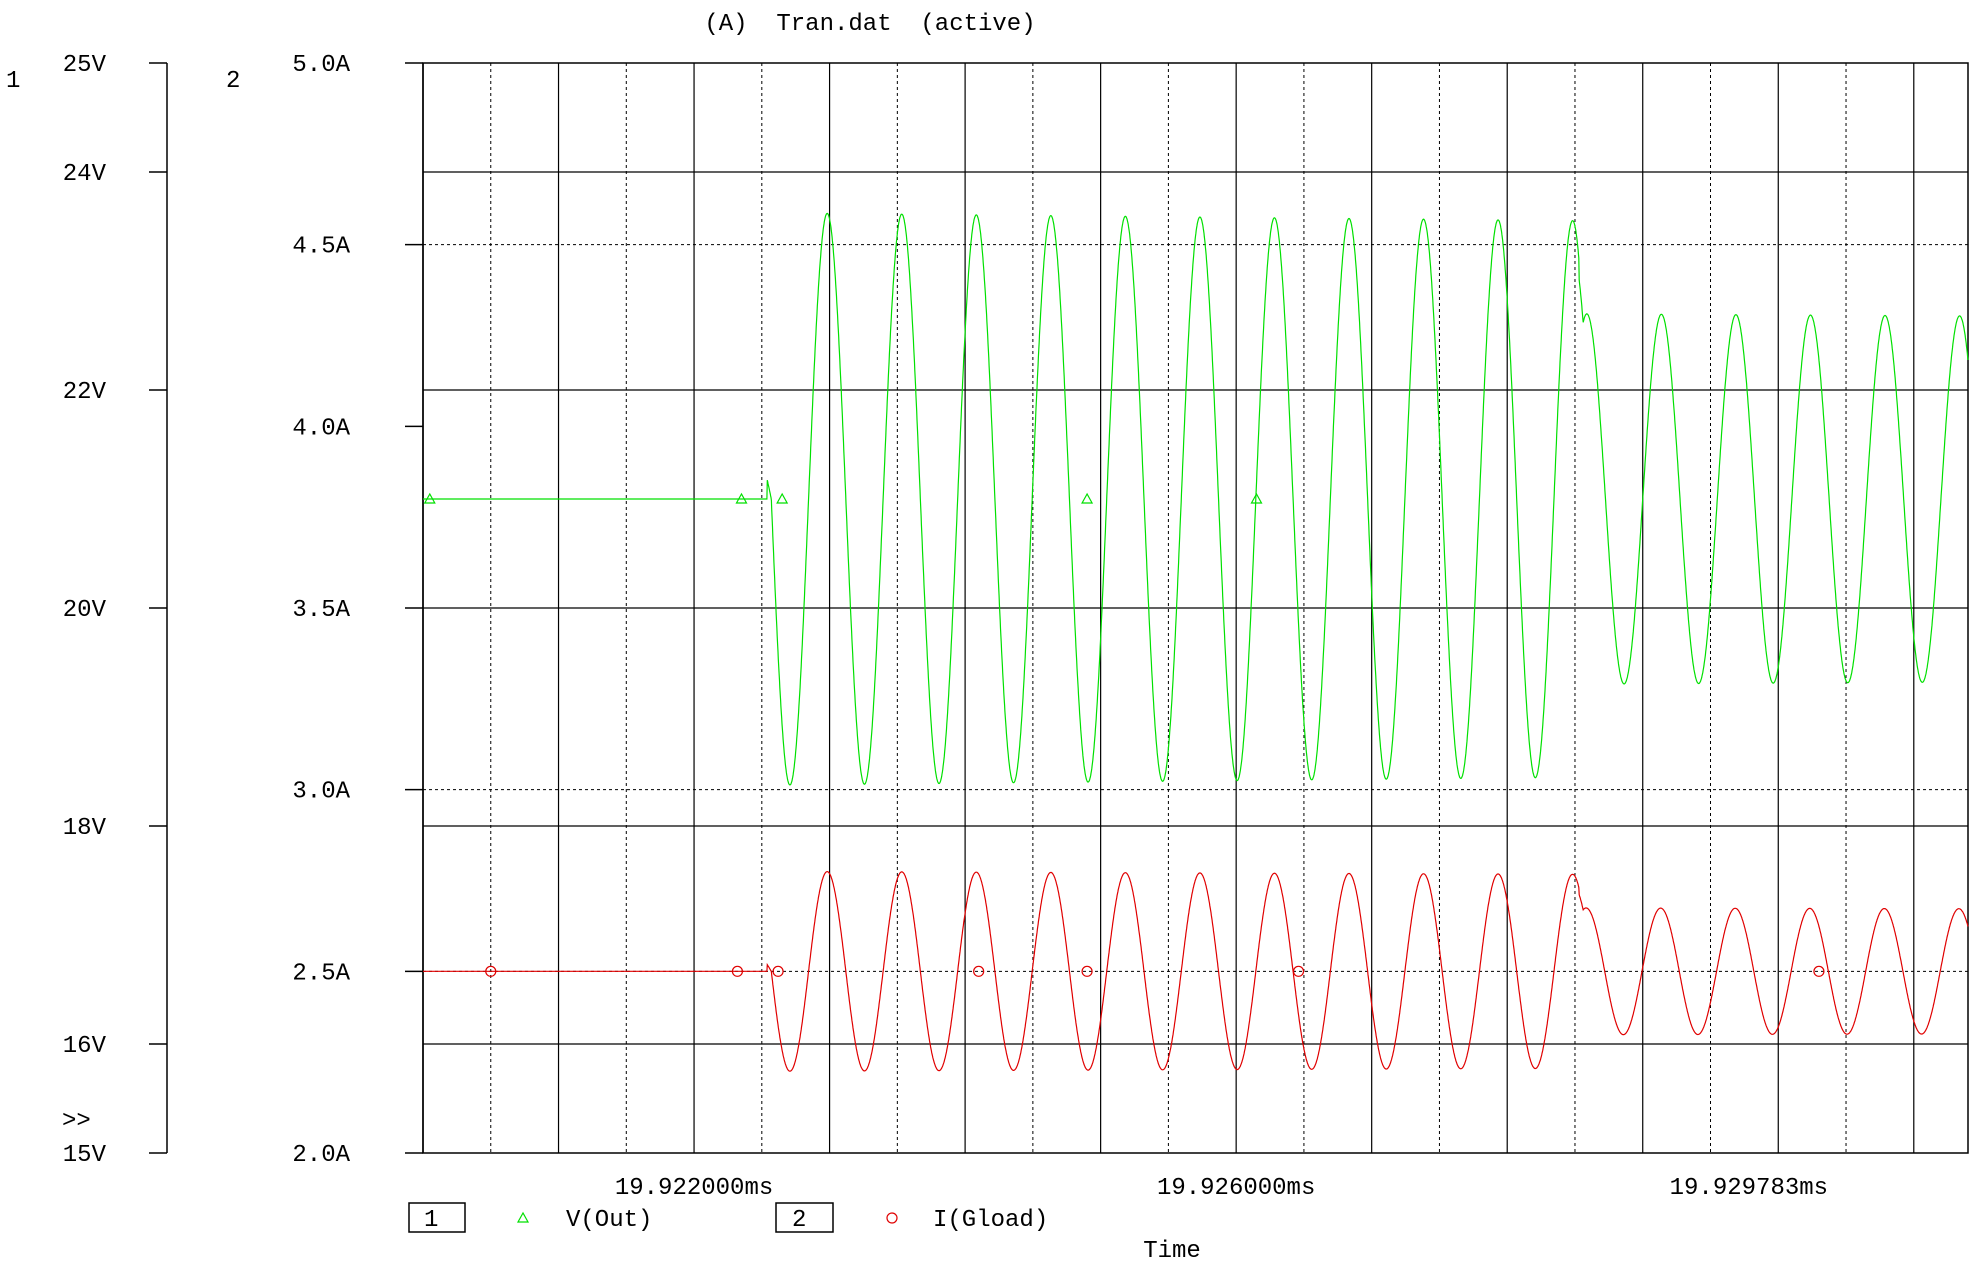 This screenshot has width=1983, height=1266. I want to click on x-axis: 19.922000ms 19.926000ms 19.929783ms, so click(1221, 1188).